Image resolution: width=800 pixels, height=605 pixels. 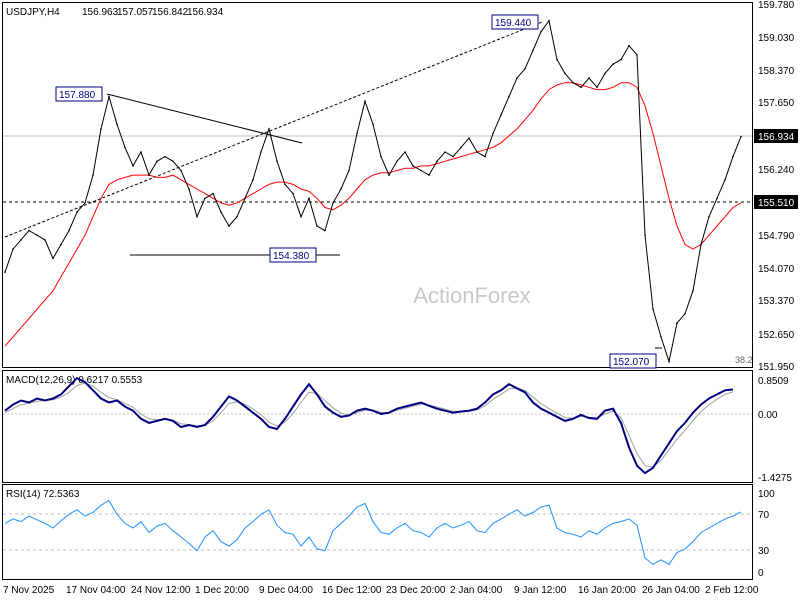 I want to click on fib-label: 38.2, so click(x=744, y=360).